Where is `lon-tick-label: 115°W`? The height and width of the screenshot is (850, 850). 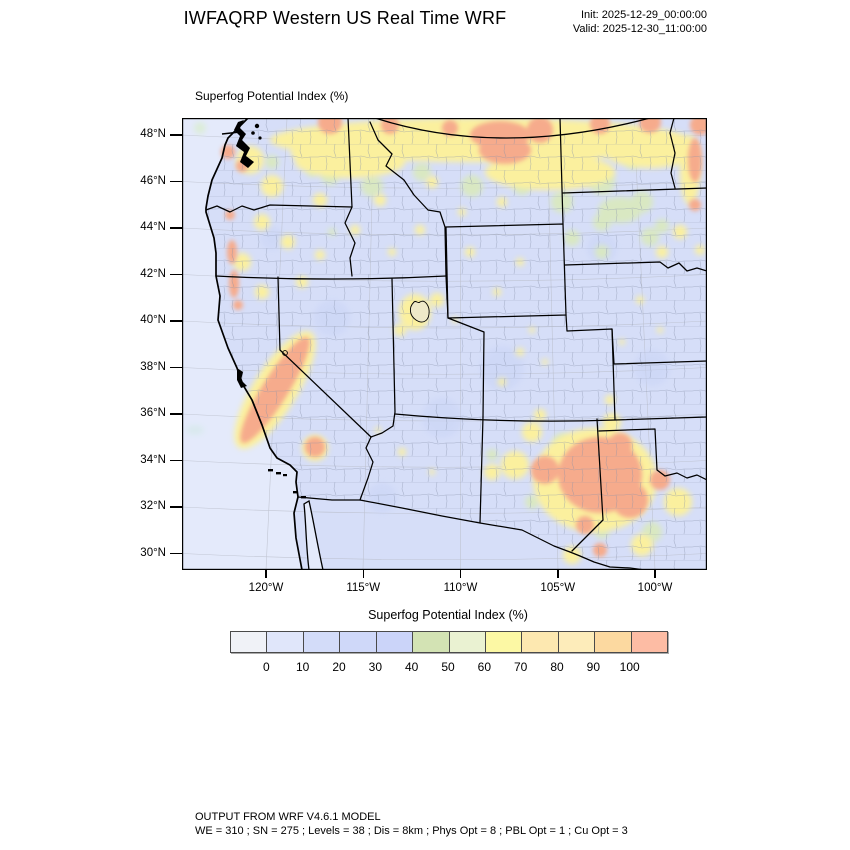 lon-tick-label: 115°W is located at coordinates (363, 588).